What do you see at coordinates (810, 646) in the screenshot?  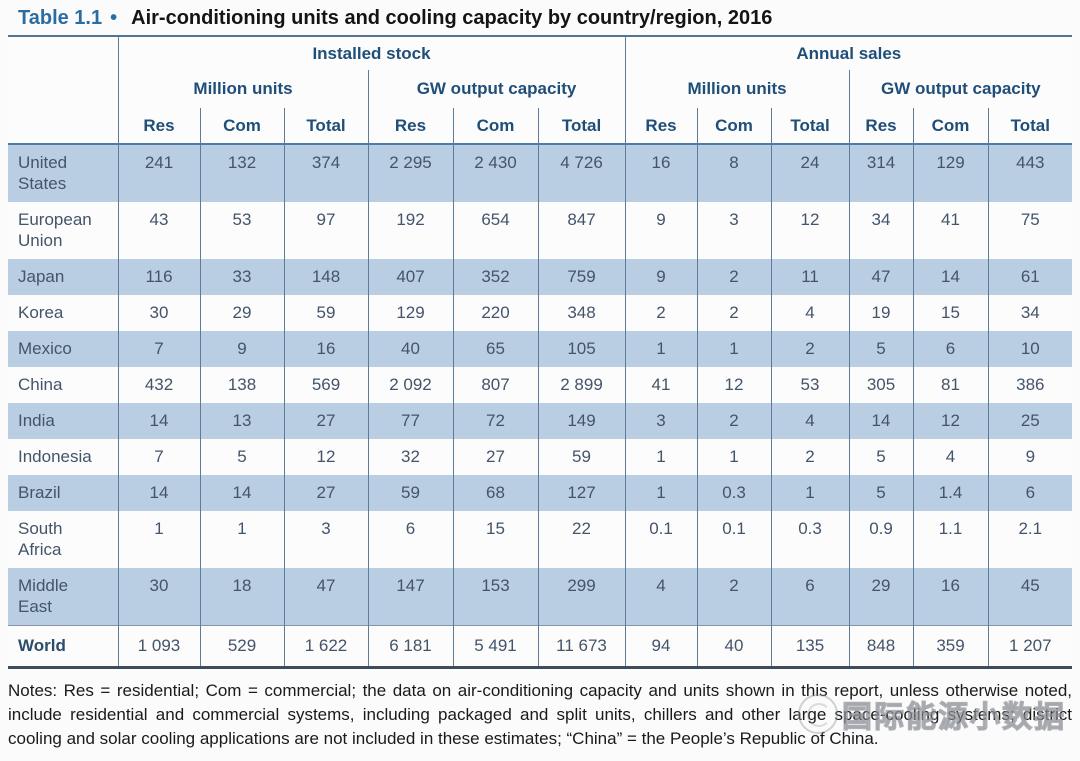 I see `cell: 135` at bounding box center [810, 646].